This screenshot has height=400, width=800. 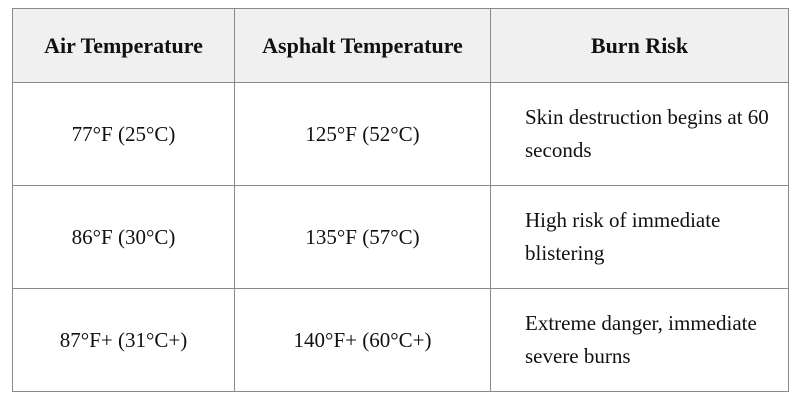 I want to click on burn-risk-cell: Extreme danger, immediate severe burns, so click(x=639, y=340).